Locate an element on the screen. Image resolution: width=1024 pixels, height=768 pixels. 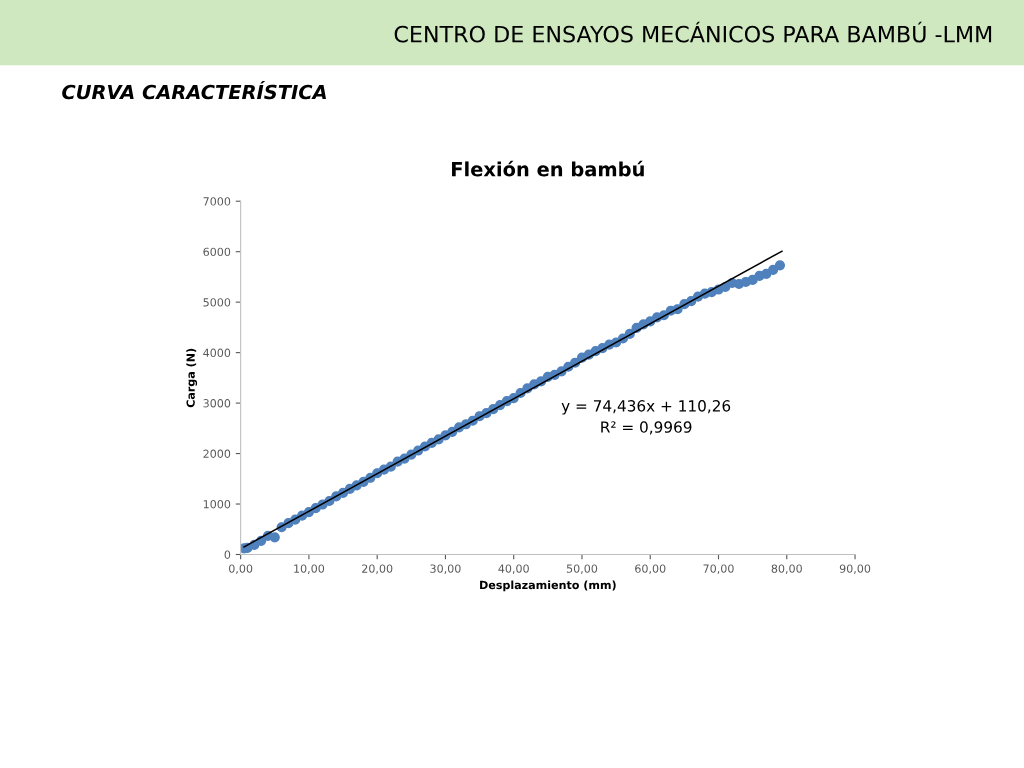
x-axis-title: Desplazamiento (mm) is located at coordinates (548, 586).